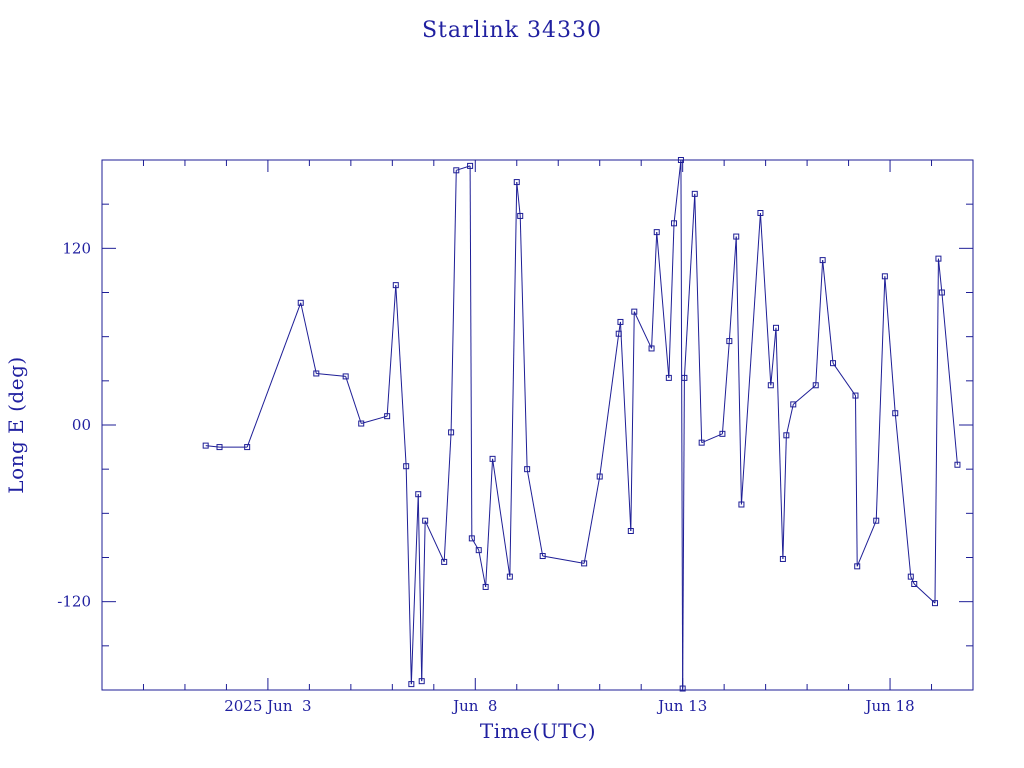 This screenshot has height=768, width=1024. What do you see at coordinates (538, 731) in the screenshot?
I see `x-axis-label: Time(UTC)` at bounding box center [538, 731].